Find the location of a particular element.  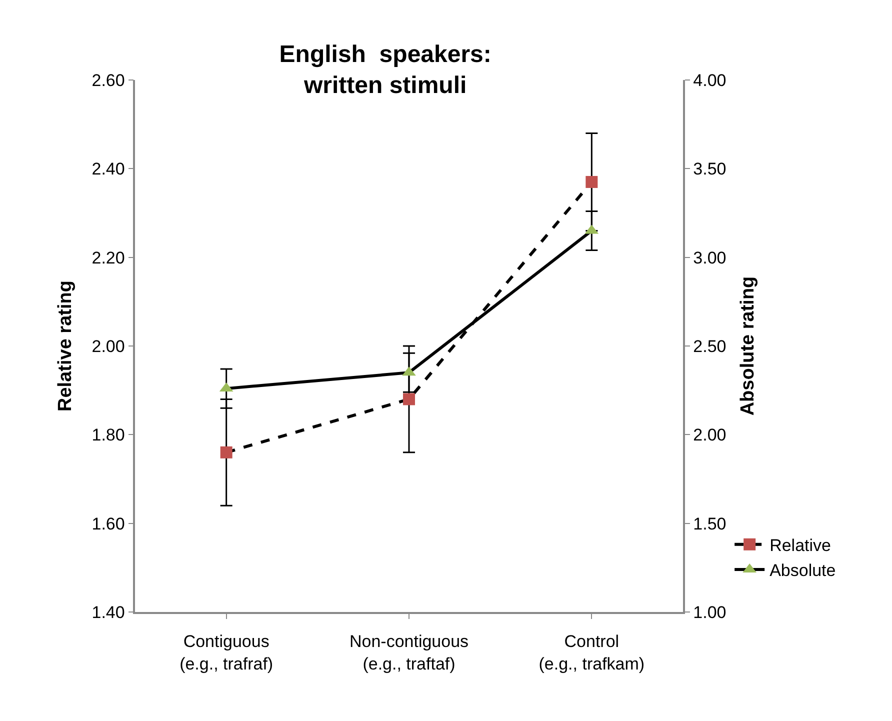

x-tick-label: Non-contiguous (e.g., traftaf) is located at coordinates (409, 653).